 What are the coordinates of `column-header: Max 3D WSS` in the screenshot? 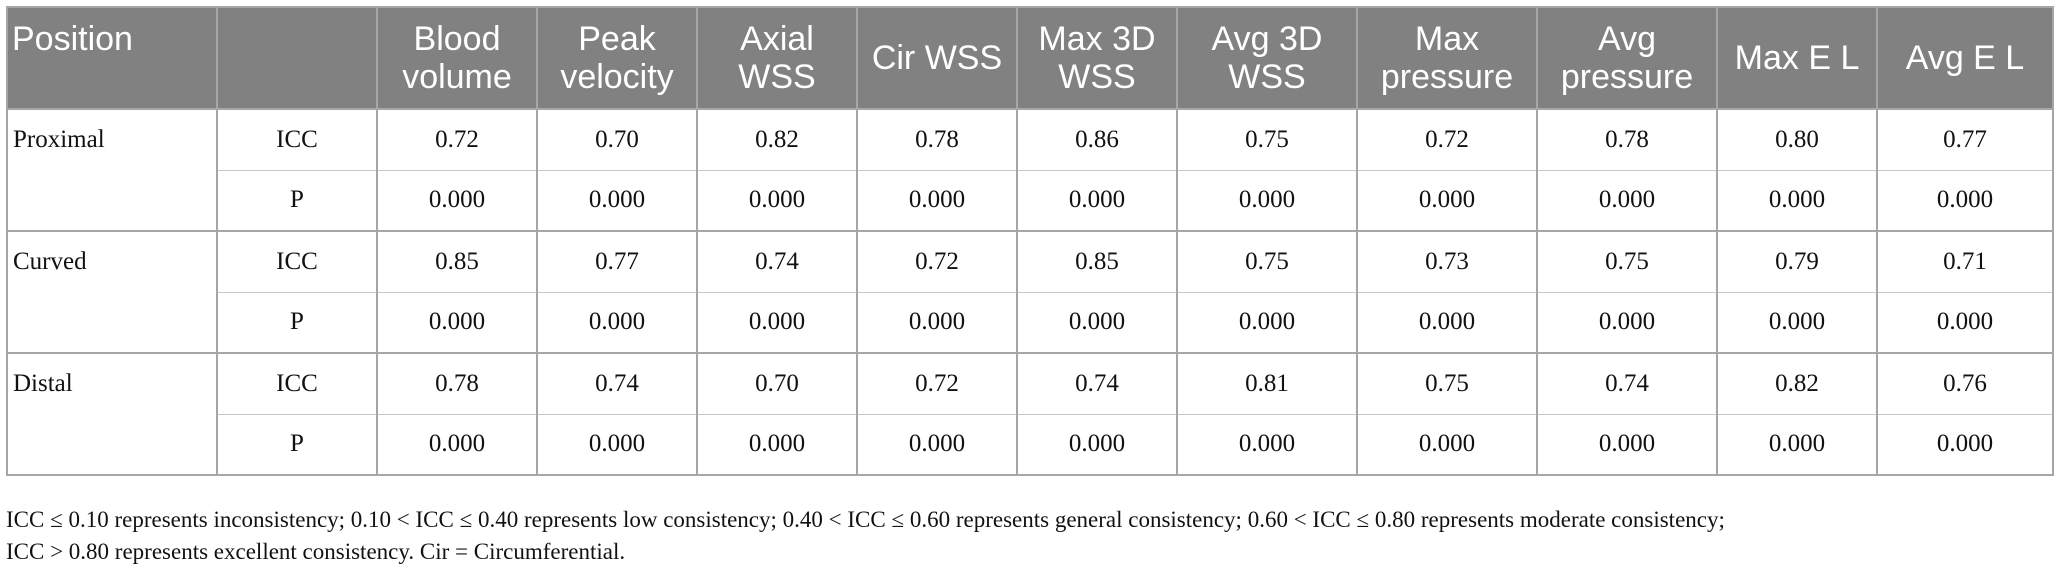 It's located at (1096, 58).